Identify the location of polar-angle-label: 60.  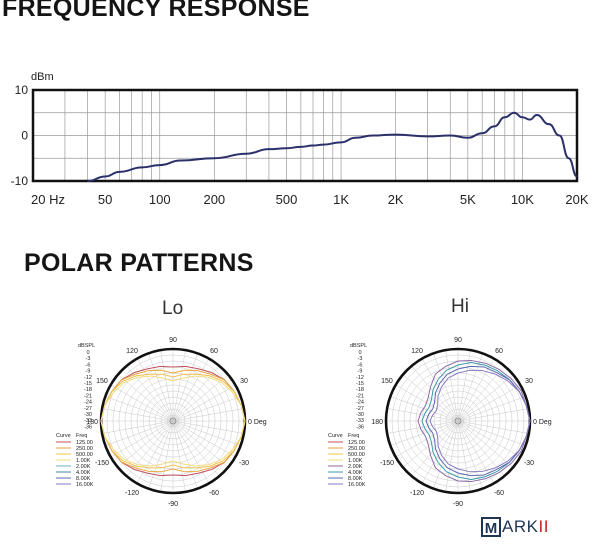
(214, 351).